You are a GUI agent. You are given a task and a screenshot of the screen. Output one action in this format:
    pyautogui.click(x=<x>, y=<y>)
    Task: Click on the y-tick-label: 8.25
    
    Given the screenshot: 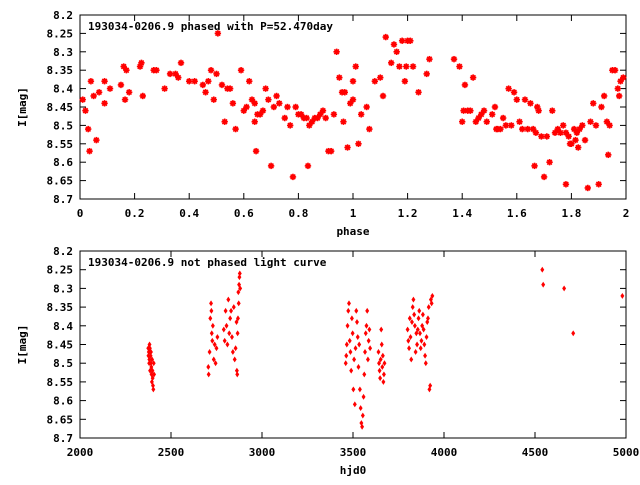 What is the action you would take?
    pyautogui.click(x=60, y=33)
    